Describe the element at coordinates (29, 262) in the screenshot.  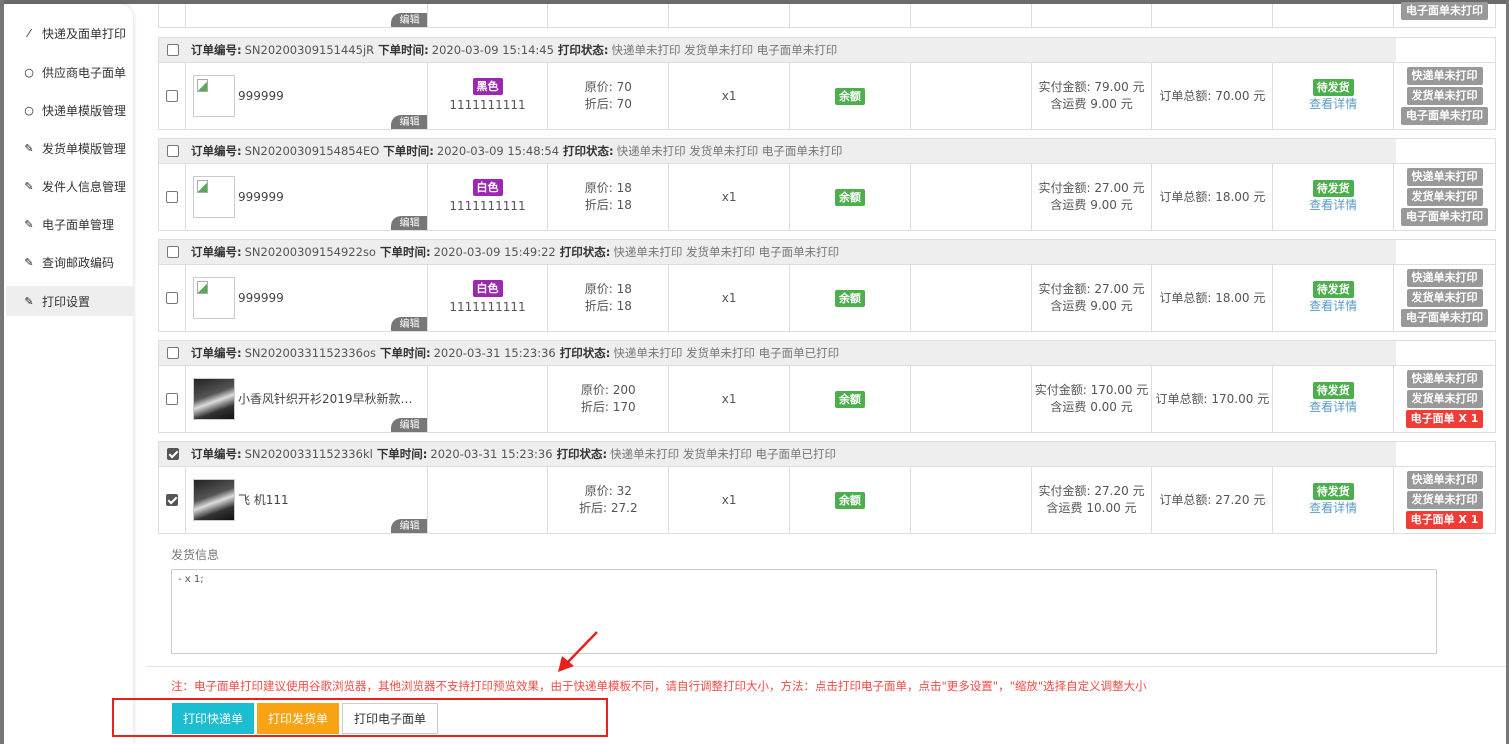
I see `edit-icon: ✎` at that location.